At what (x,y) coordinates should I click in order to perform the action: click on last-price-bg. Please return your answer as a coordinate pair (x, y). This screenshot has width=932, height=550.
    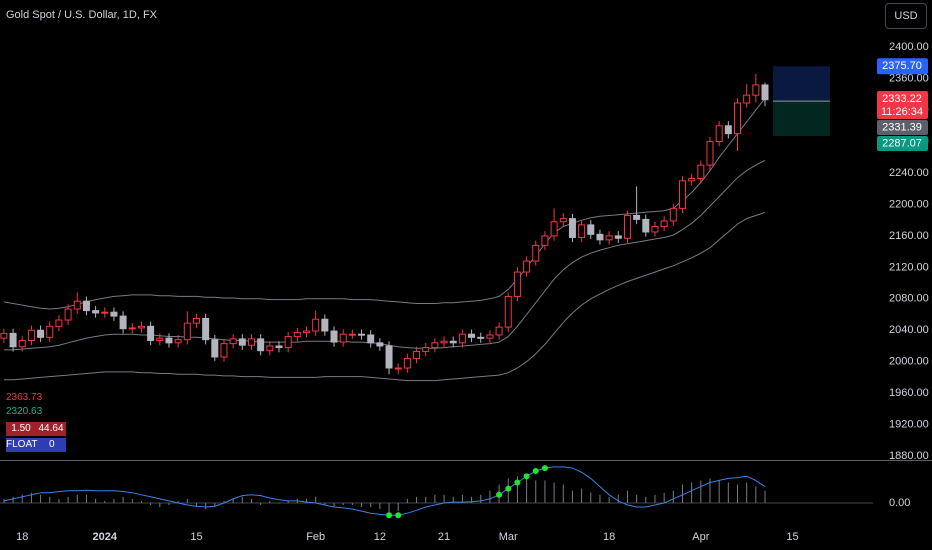
    Looking at the image, I should click on (902, 105).